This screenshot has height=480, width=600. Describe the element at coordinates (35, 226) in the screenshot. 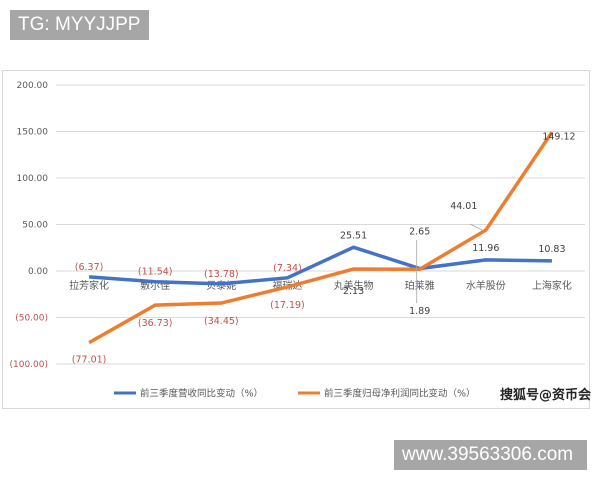

I see `y-tick-label: 50.00` at that location.